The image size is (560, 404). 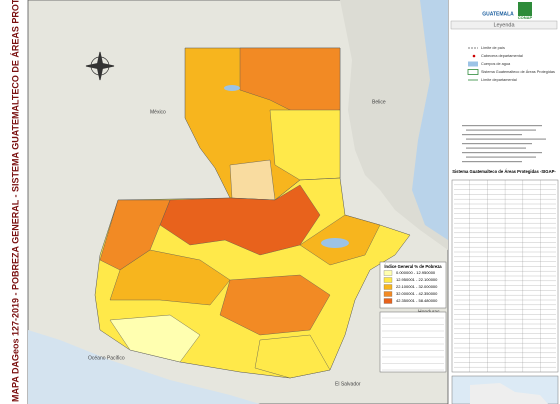 What do you see at coordinates (499, 80) in the screenshot?
I see `legend-label: Límite departamental` at bounding box center [499, 80].